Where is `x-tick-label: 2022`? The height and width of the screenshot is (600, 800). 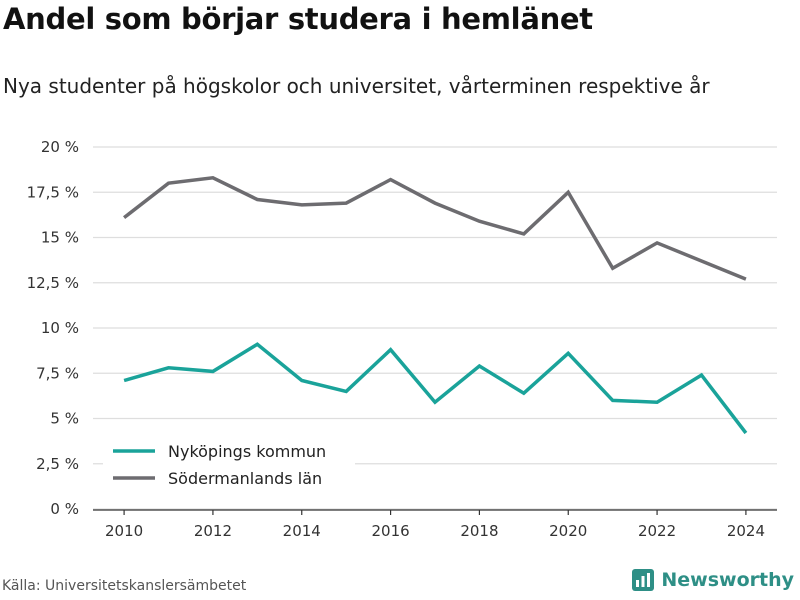 x-tick-label: 2022 is located at coordinates (657, 531).